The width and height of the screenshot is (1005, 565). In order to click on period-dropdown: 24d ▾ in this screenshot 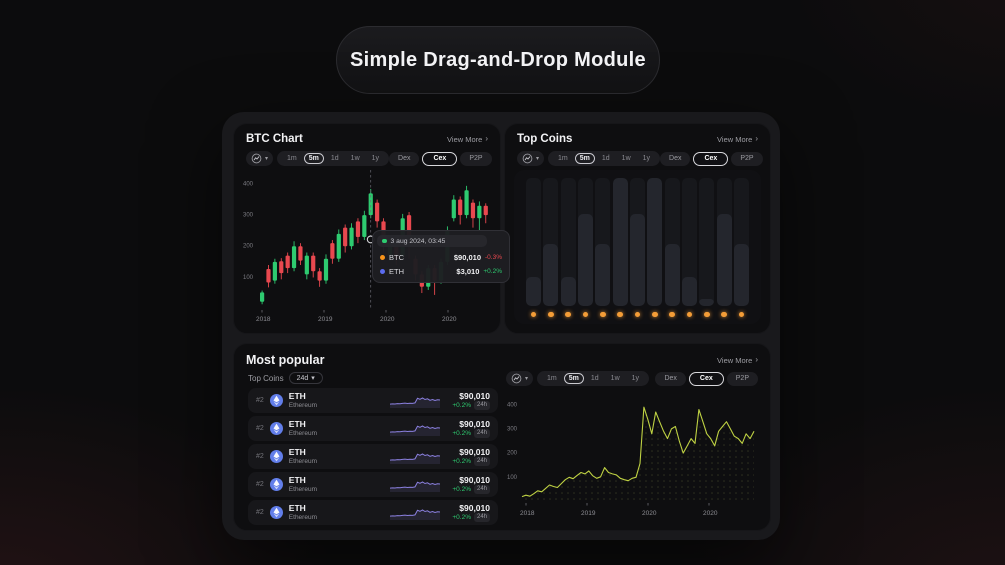, I will do `click(305, 378)`.